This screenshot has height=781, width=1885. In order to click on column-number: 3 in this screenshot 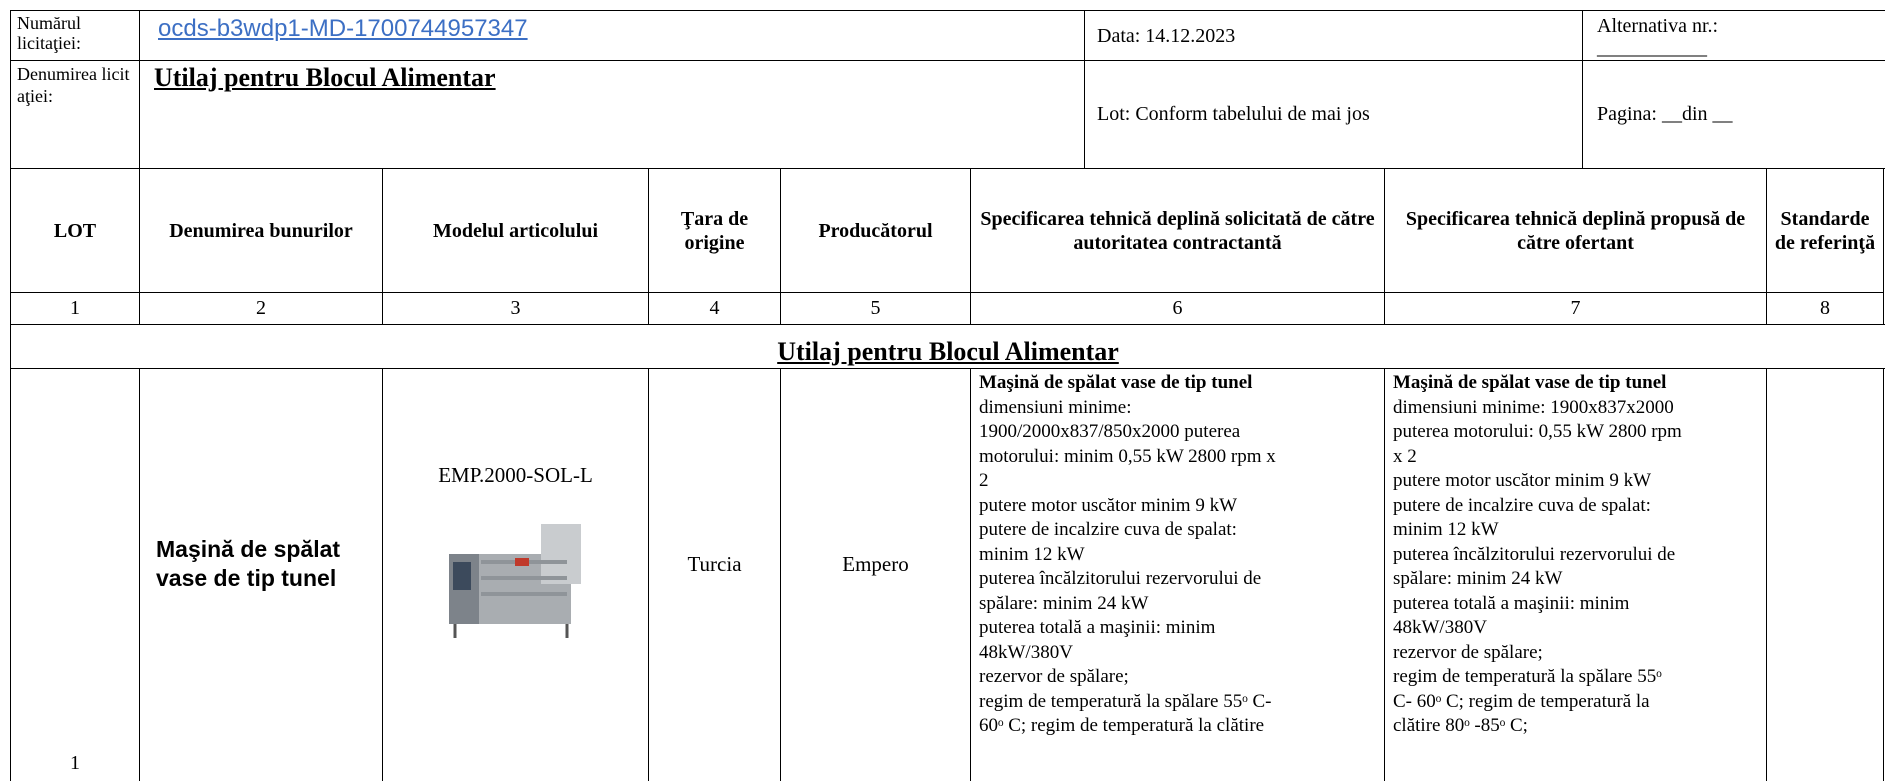, I will do `click(515, 308)`.